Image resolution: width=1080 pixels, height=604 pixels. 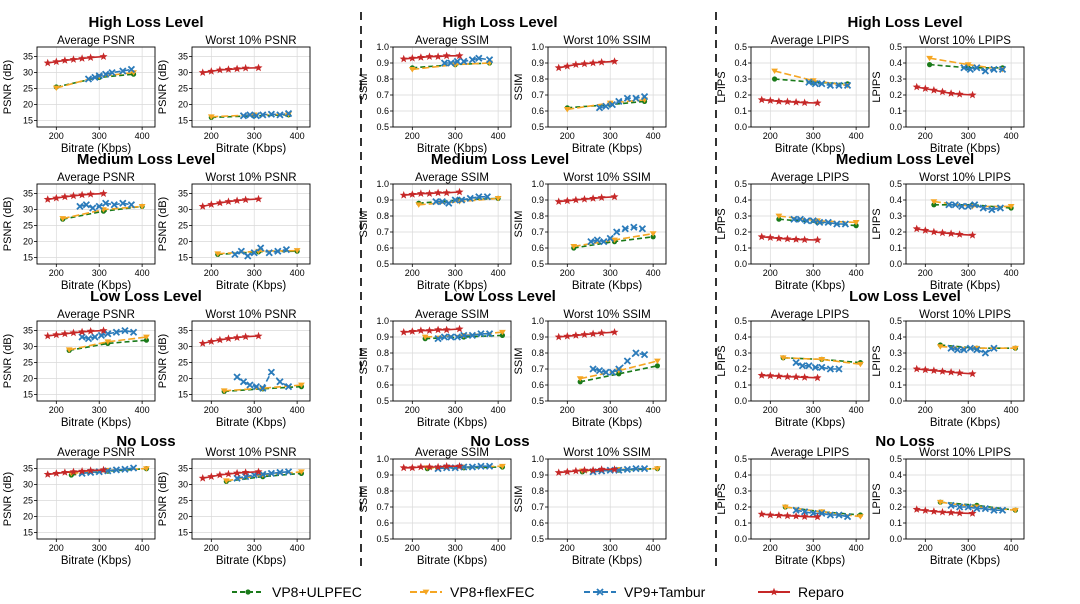 I want to click on x-tick-label: 200, so click(x=56, y=273).